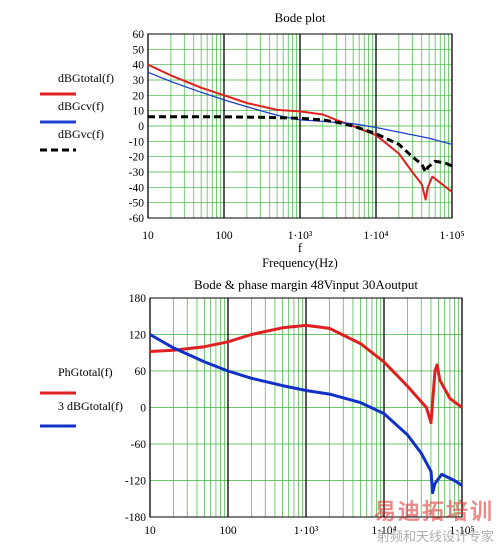 Image resolution: width=500 pixels, height=549 pixels. Describe the element at coordinates (139, 112) in the screenshot. I see `y-tick-label: 10` at that location.